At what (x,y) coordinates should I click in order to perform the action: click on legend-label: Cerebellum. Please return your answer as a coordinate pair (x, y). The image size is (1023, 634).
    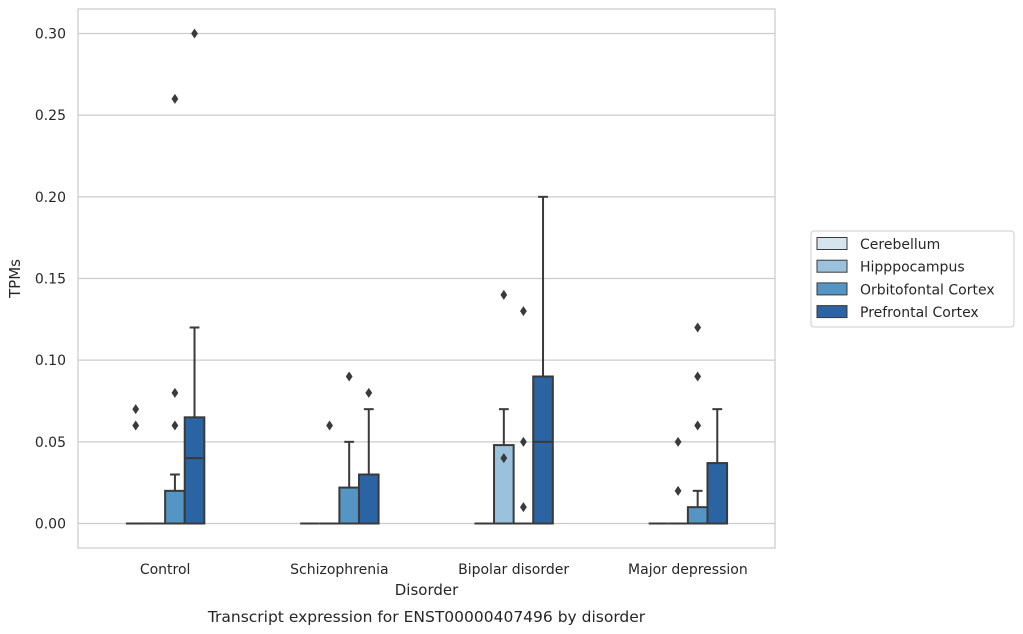
    Looking at the image, I should click on (900, 245).